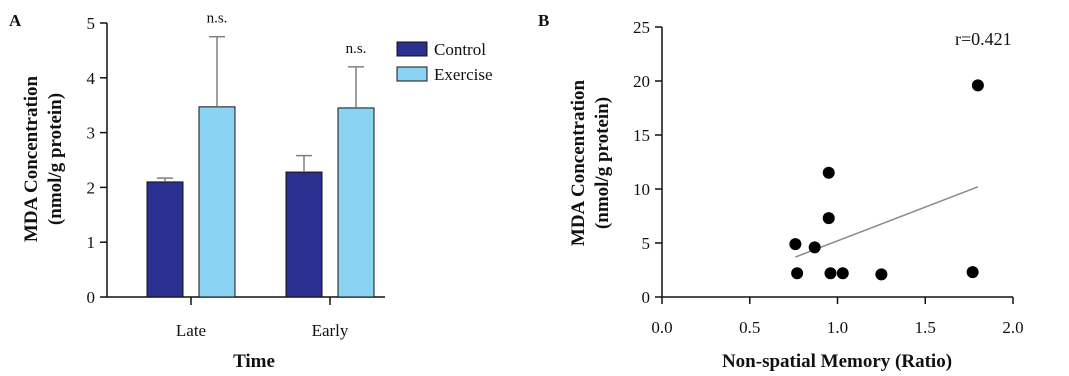  Describe the element at coordinates (749, 327) in the screenshot. I see `x-tick-label-b: 0.5` at that location.